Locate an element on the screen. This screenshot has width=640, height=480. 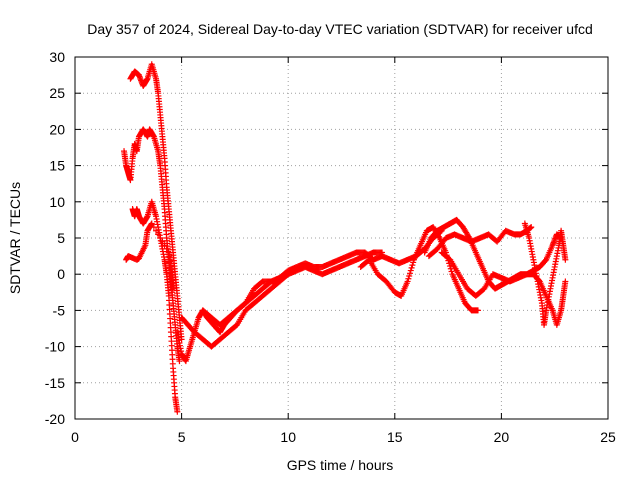
series-arc-late-c is located at coordinates (503, 288).